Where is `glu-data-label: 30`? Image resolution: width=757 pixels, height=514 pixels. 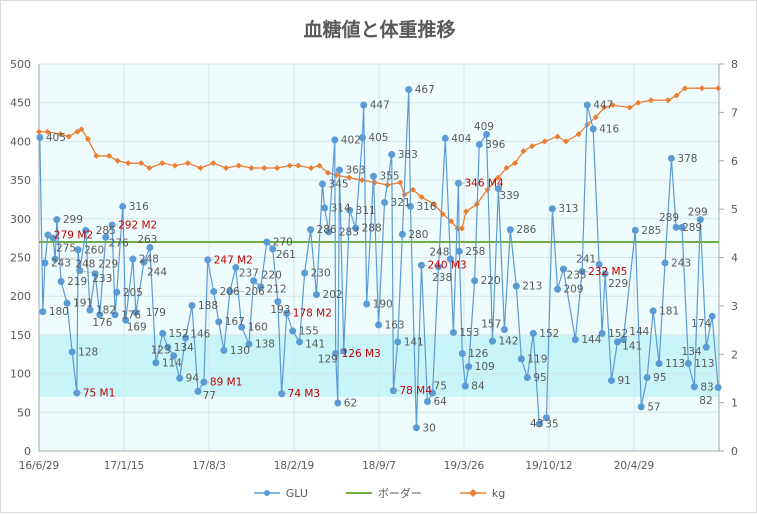
glu-data-label: 30 is located at coordinates (428, 428).